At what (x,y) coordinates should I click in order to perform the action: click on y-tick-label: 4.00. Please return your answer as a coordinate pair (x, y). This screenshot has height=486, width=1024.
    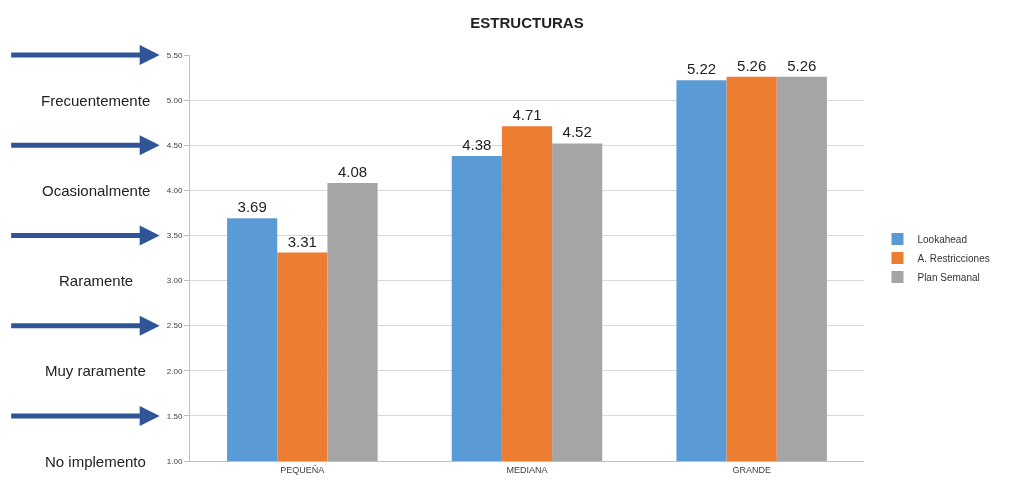
    Looking at the image, I should click on (174, 191).